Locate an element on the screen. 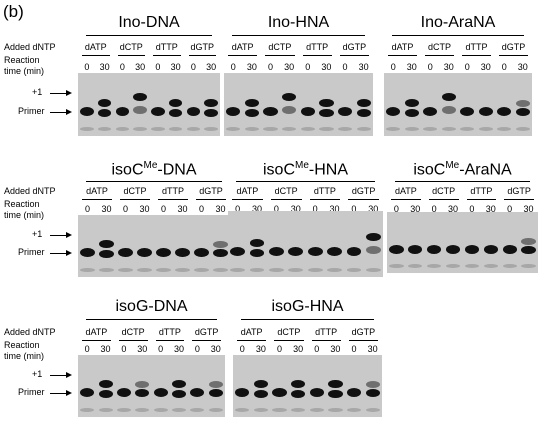  dntp-label: dCTP is located at coordinates (289, 332).